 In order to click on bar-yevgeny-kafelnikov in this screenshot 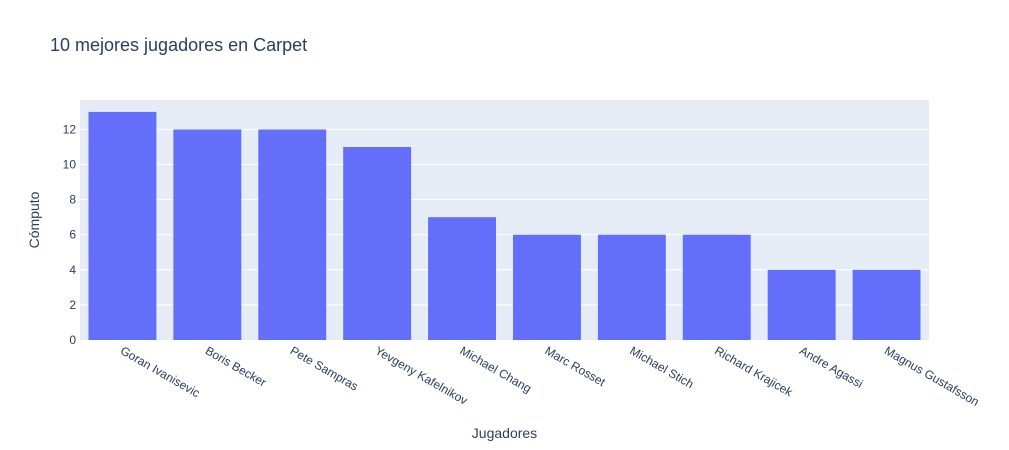, I will do `click(377, 243)`.